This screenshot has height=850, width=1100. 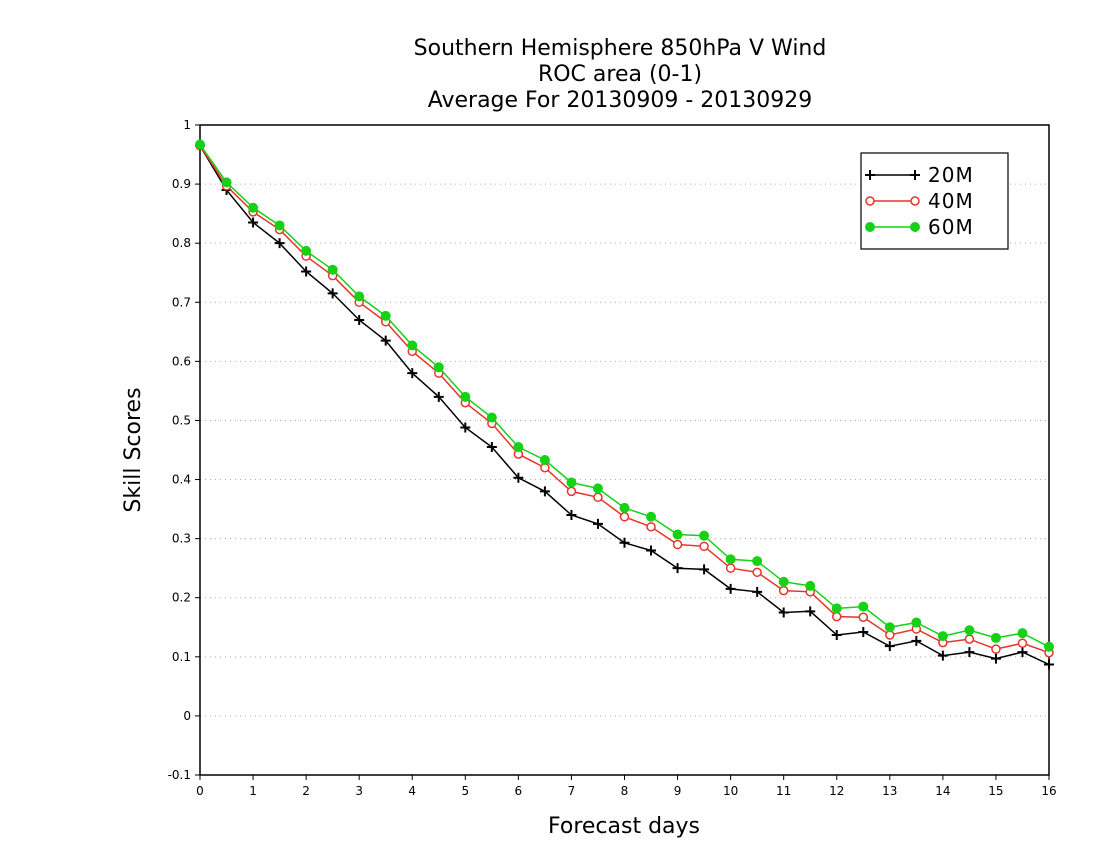 What do you see at coordinates (624, 826) in the screenshot?
I see `x-axis-label: Forecast days` at bounding box center [624, 826].